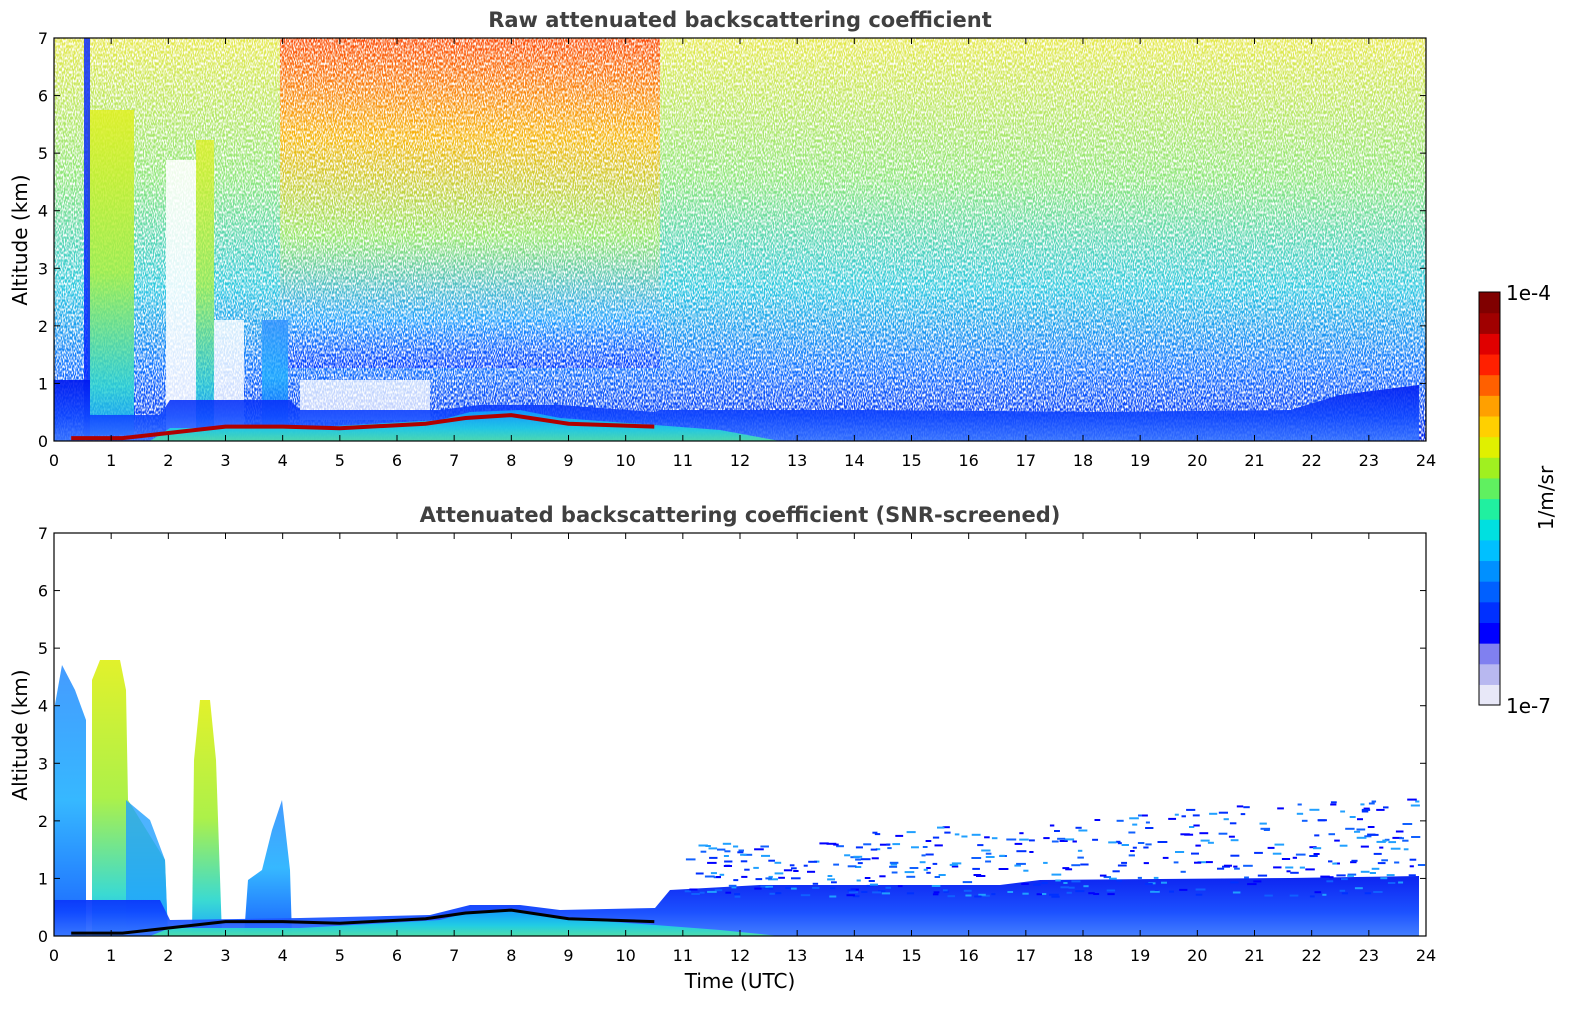 The image size is (1595, 1020). I want to click on raw-x-tick-label: 19, so click(1140, 460).